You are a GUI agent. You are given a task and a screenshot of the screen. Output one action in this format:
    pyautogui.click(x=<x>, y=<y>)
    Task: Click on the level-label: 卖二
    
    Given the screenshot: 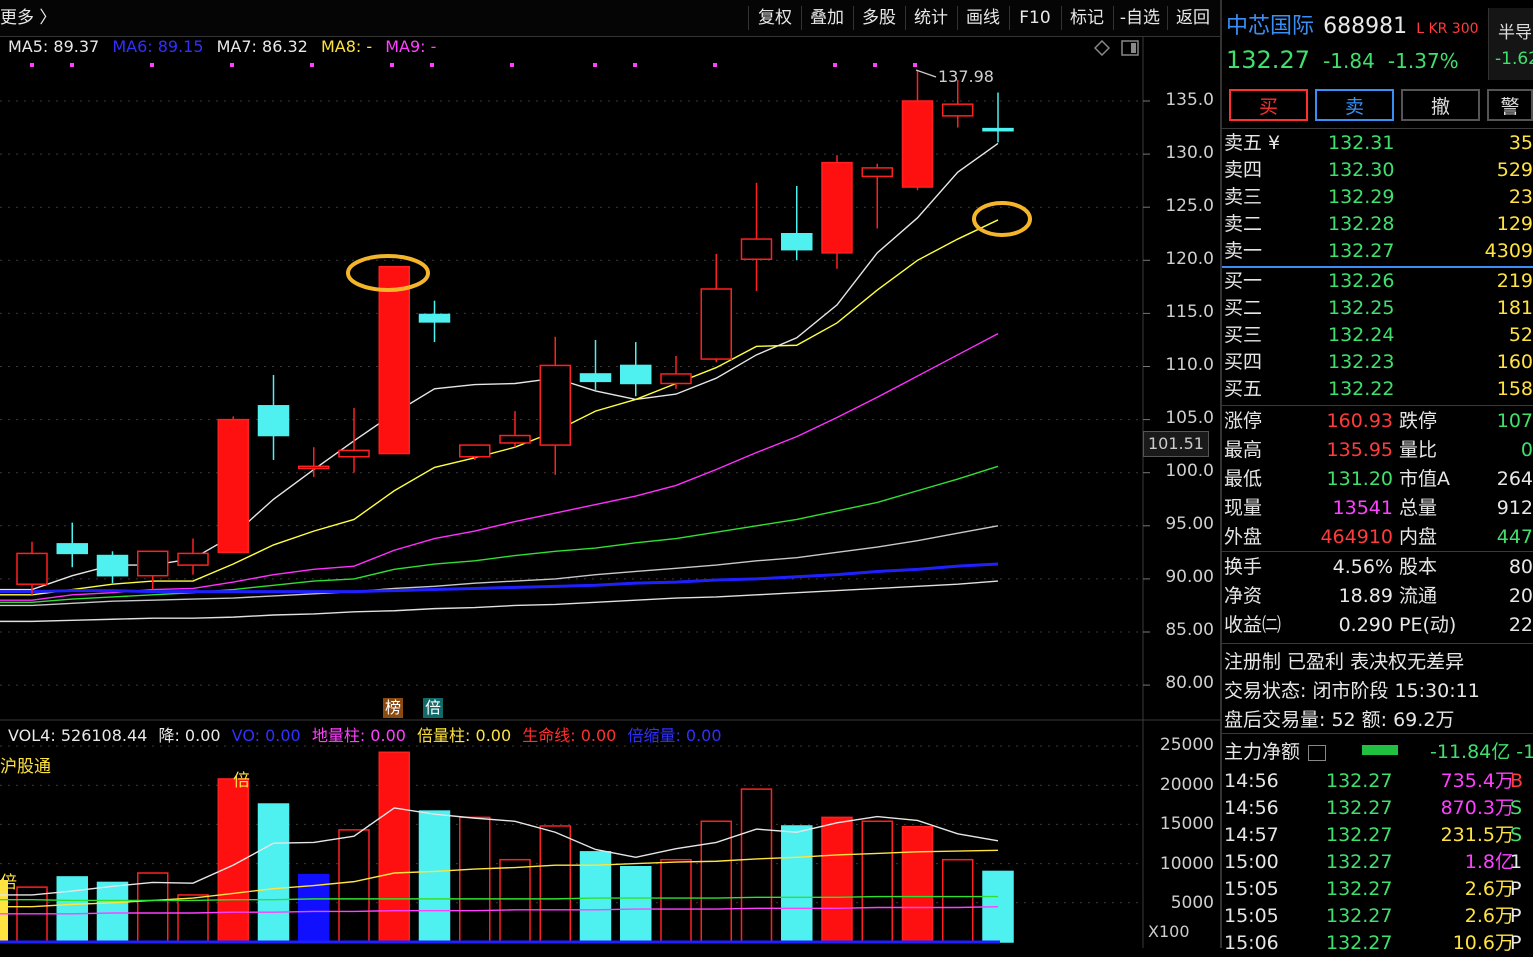 What is the action you would take?
    pyautogui.click(x=1243, y=224)
    